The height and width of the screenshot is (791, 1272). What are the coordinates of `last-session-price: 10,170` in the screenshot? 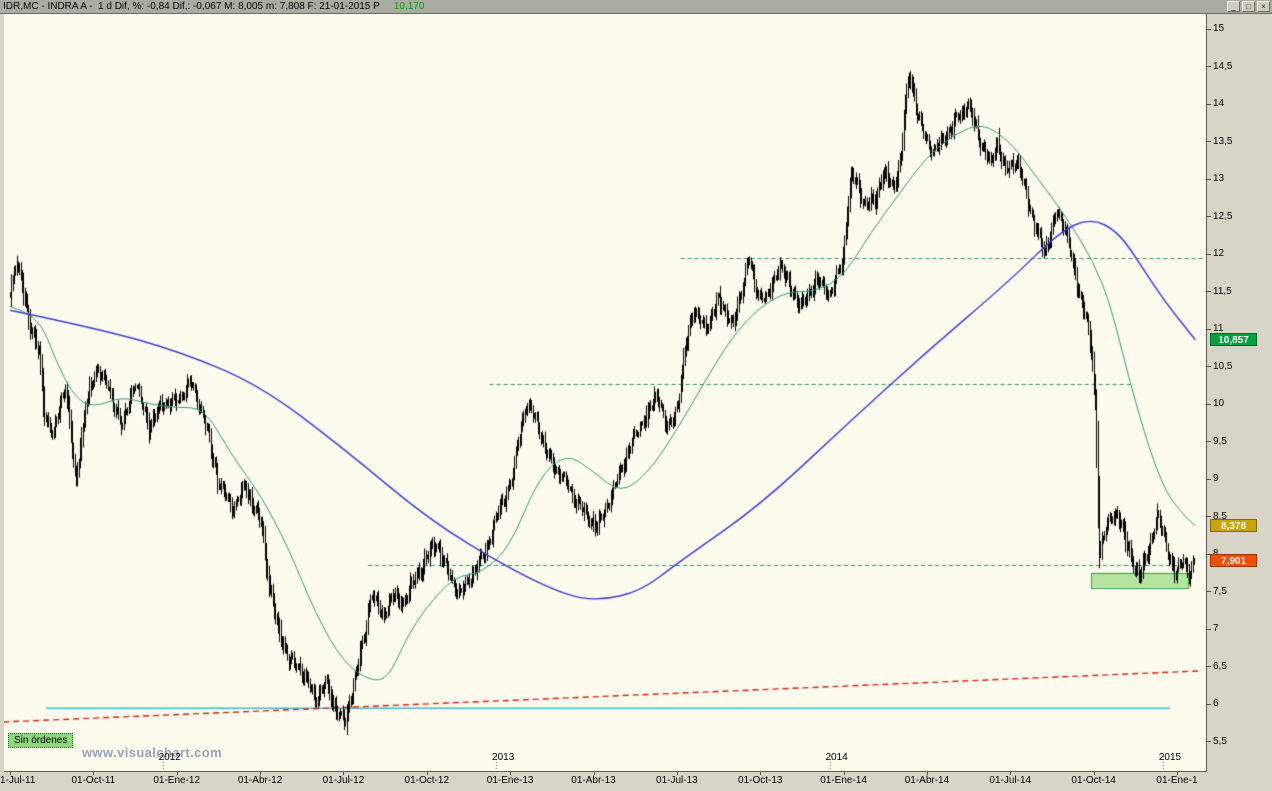 It's located at (409, 6).